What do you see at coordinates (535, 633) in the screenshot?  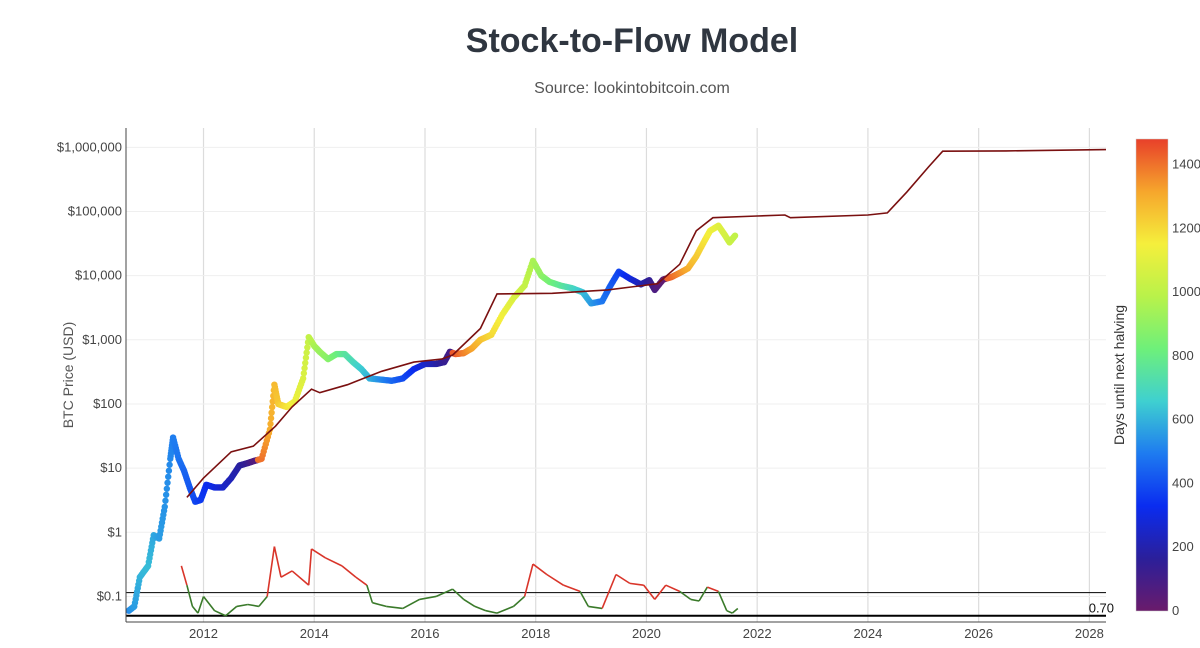 I see `x-tick-label: 2018` at bounding box center [535, 633].